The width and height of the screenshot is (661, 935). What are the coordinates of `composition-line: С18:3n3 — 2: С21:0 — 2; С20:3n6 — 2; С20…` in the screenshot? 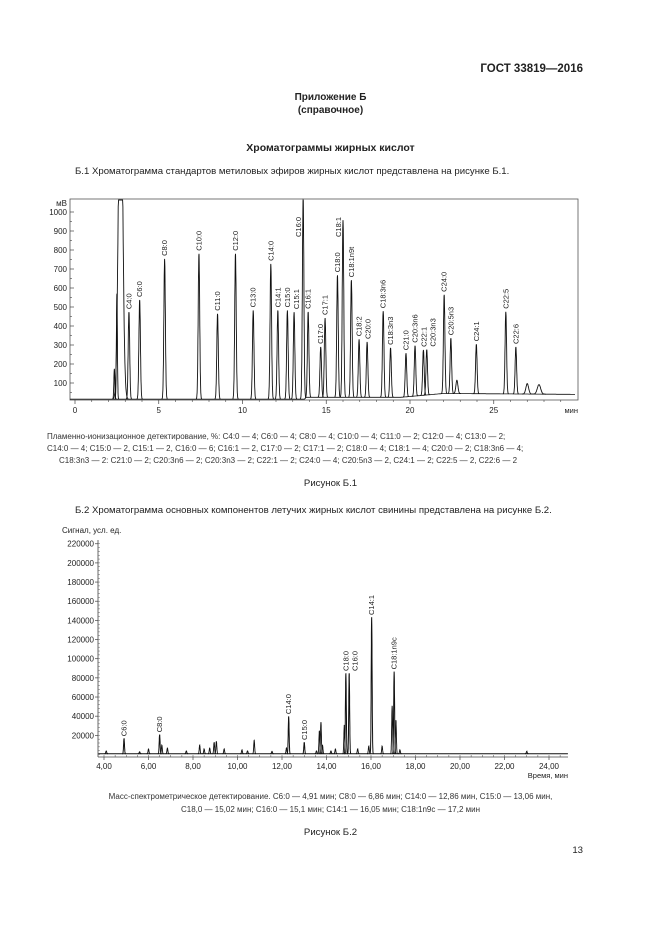 It's located at (288, 460).